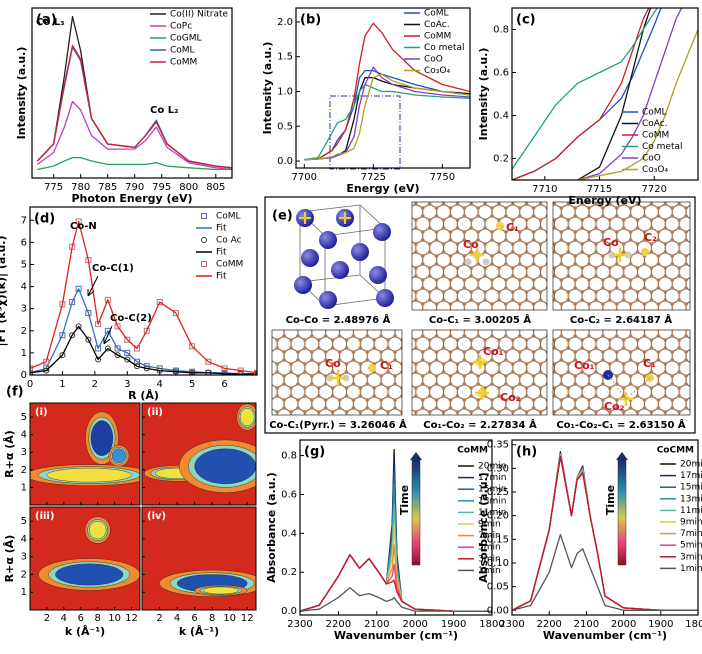 The height and width of the screenshot is (654, 702). What do you see at coordinates (479, 372) in the screenshot?
I see `lattice` at bounding box center [479, 372].